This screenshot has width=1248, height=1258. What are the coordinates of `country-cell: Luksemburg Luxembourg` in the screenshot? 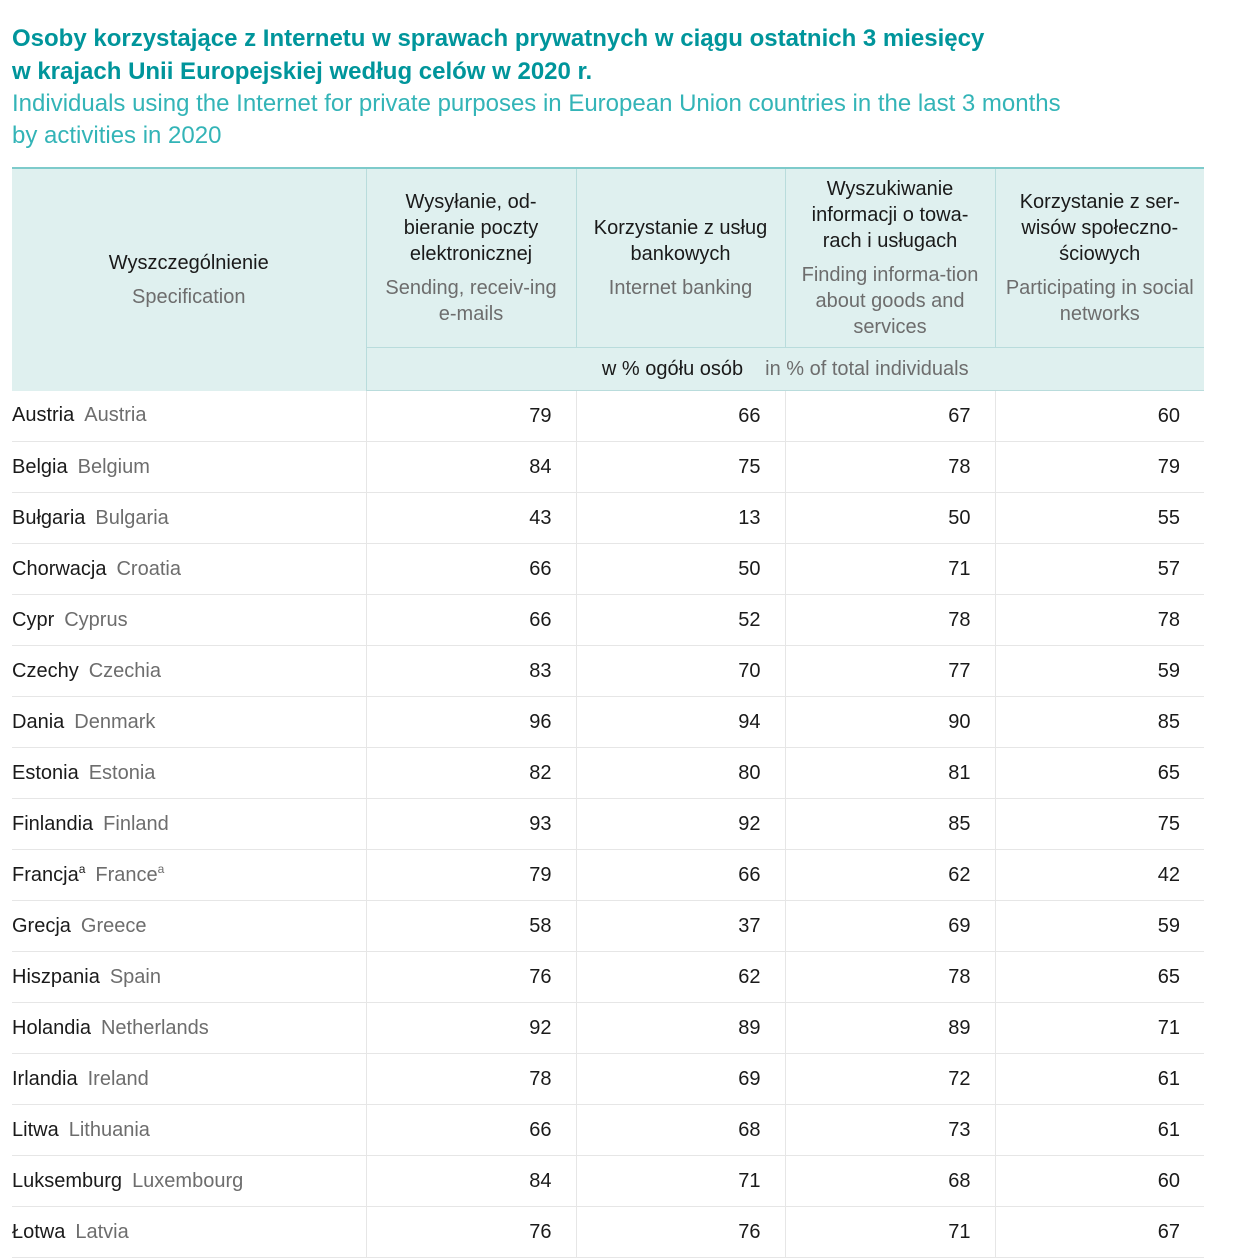 It's located at (189, 1181).